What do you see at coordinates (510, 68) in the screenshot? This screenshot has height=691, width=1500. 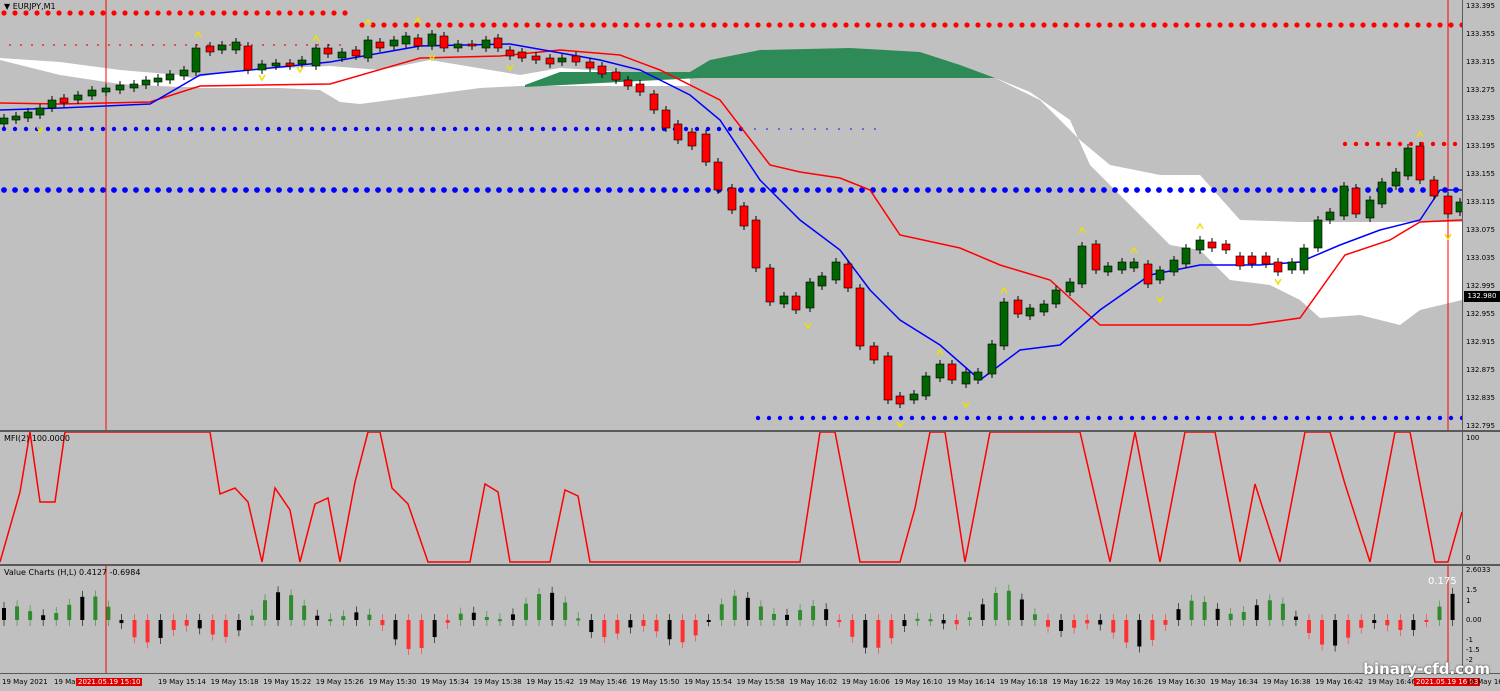 I see `fractal-down-arrow` at bounding box center [510, 68].